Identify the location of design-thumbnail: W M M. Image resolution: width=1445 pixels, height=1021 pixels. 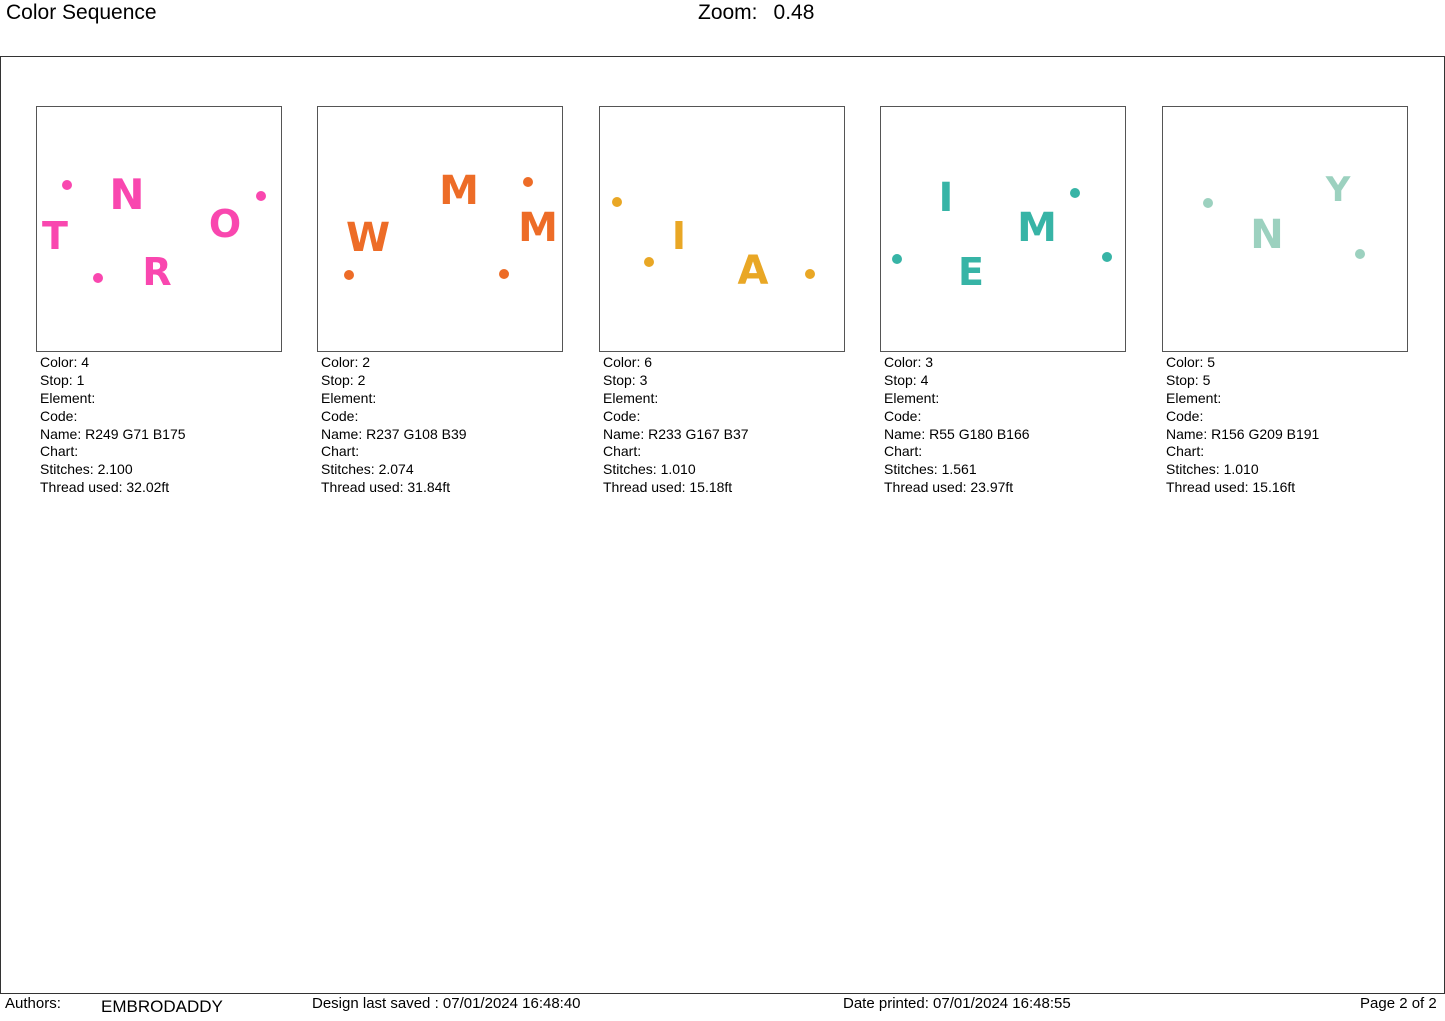
(440, 229).